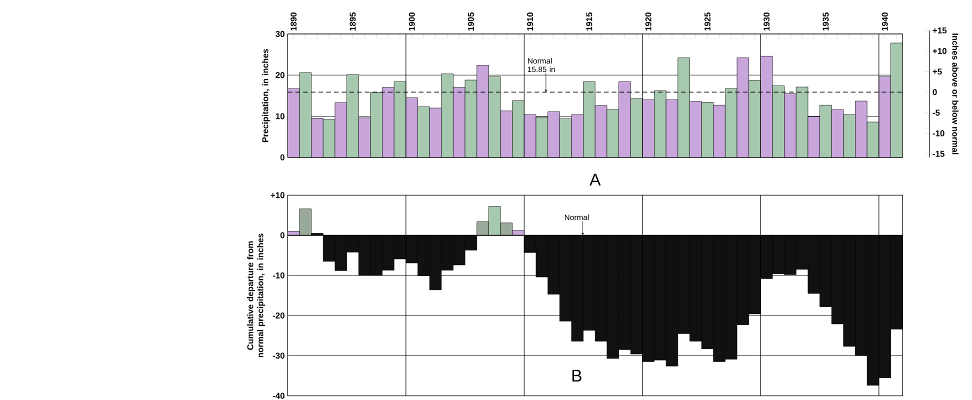  What do you see at coordinates (938, 153) in the screenshot?
I see `y2-tick-label: -15` at bounding box center [938, 153].